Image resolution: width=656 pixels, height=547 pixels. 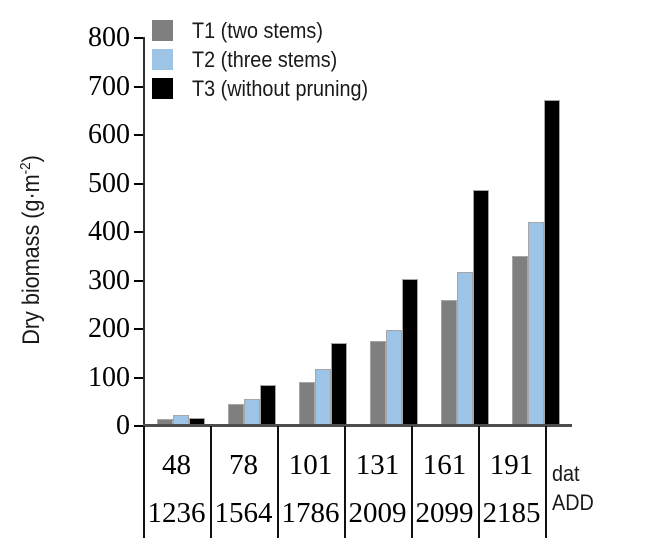 I want to click on table-dat-cell: 101, so click(x=310, y=465).